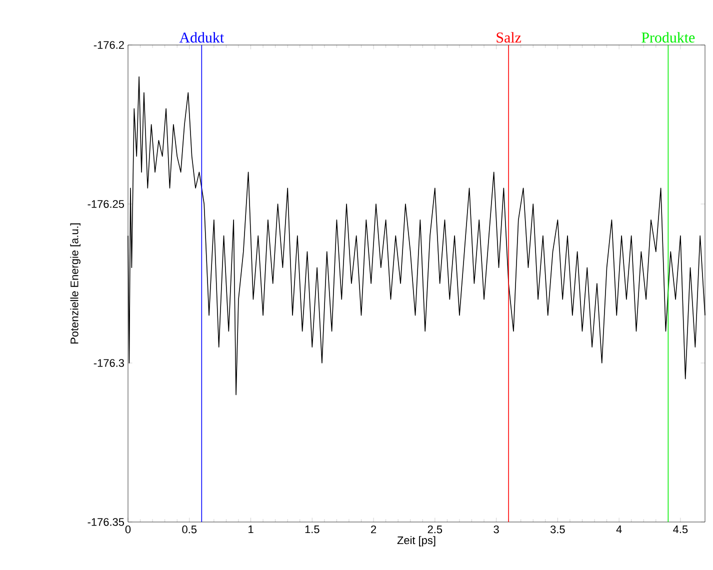 The image size is (713, 570). Describe the element at coordinates (189, 530) in the screenshot. I see `x-tick-label: 0.5` at that location.